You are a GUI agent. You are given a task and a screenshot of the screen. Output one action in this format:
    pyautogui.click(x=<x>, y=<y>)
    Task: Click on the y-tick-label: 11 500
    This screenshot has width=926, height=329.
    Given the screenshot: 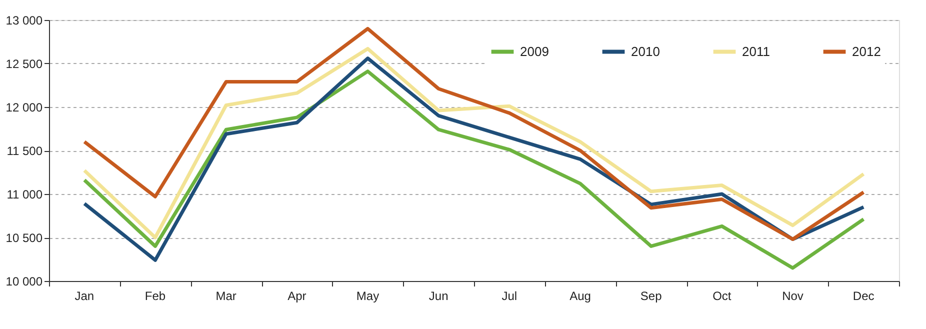 What is the action you would take?
    pyautogui.click(x=24, y=151)
    